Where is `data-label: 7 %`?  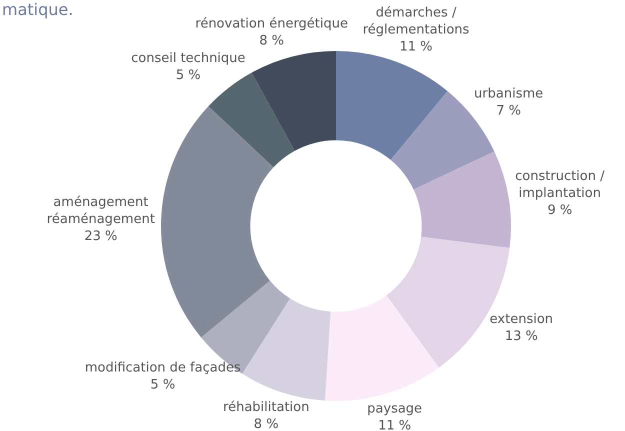
data-label: 7 % is located at coordinates (508, 111).